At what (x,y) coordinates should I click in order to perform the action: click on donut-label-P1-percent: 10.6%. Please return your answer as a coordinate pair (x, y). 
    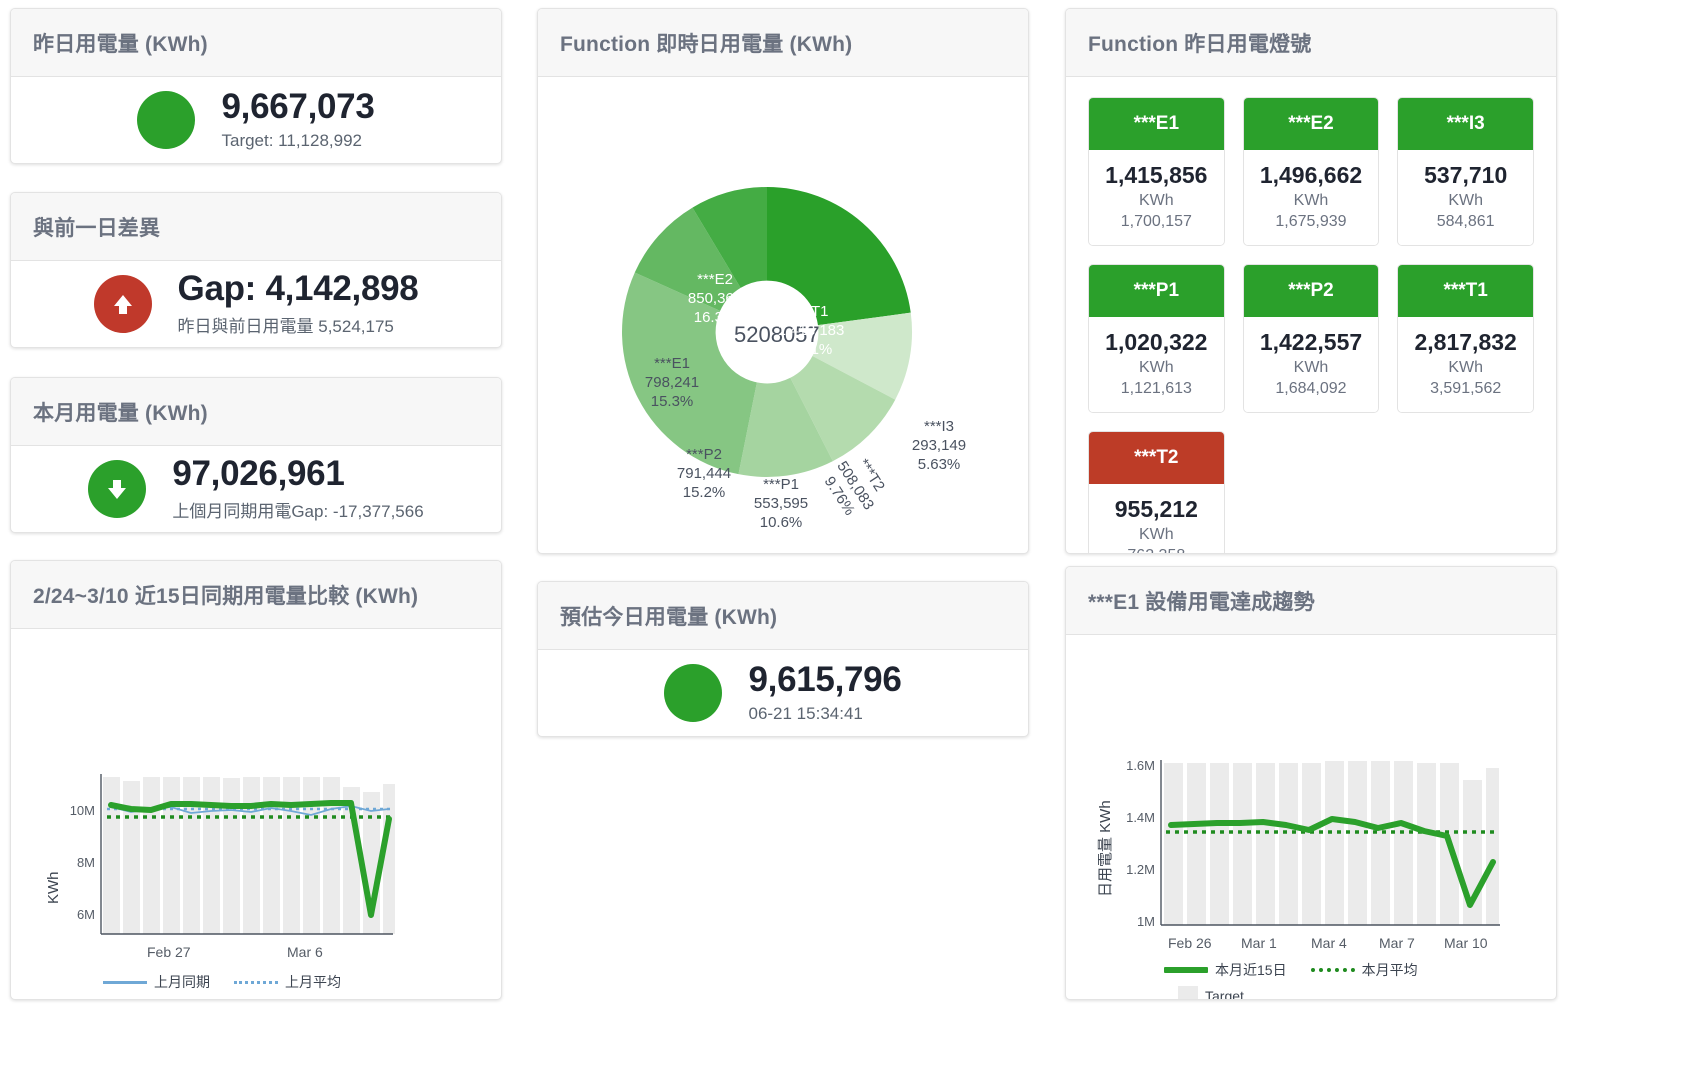
    Looking at the image, I should click on (781, 523).